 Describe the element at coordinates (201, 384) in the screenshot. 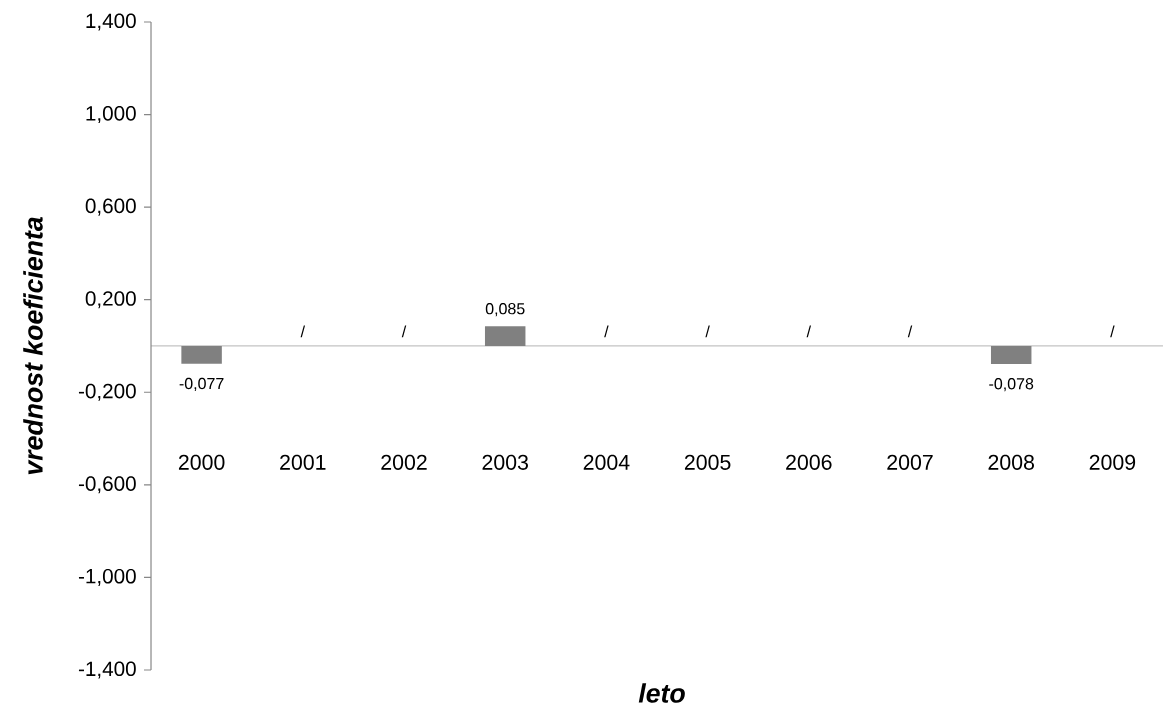

I see `data-label: -0,077` at that location.